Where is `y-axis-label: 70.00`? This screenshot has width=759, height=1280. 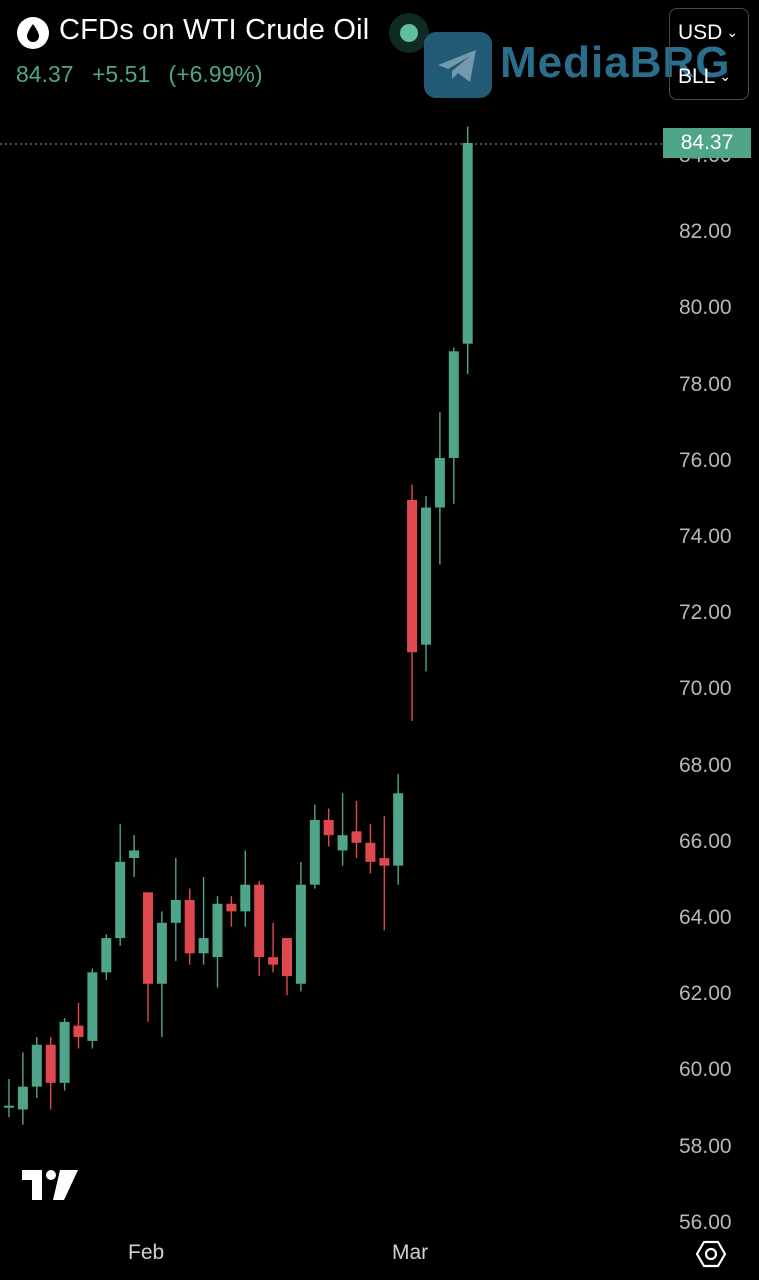
y-axis-label: 70.00 is located at coordinates (705, 689).